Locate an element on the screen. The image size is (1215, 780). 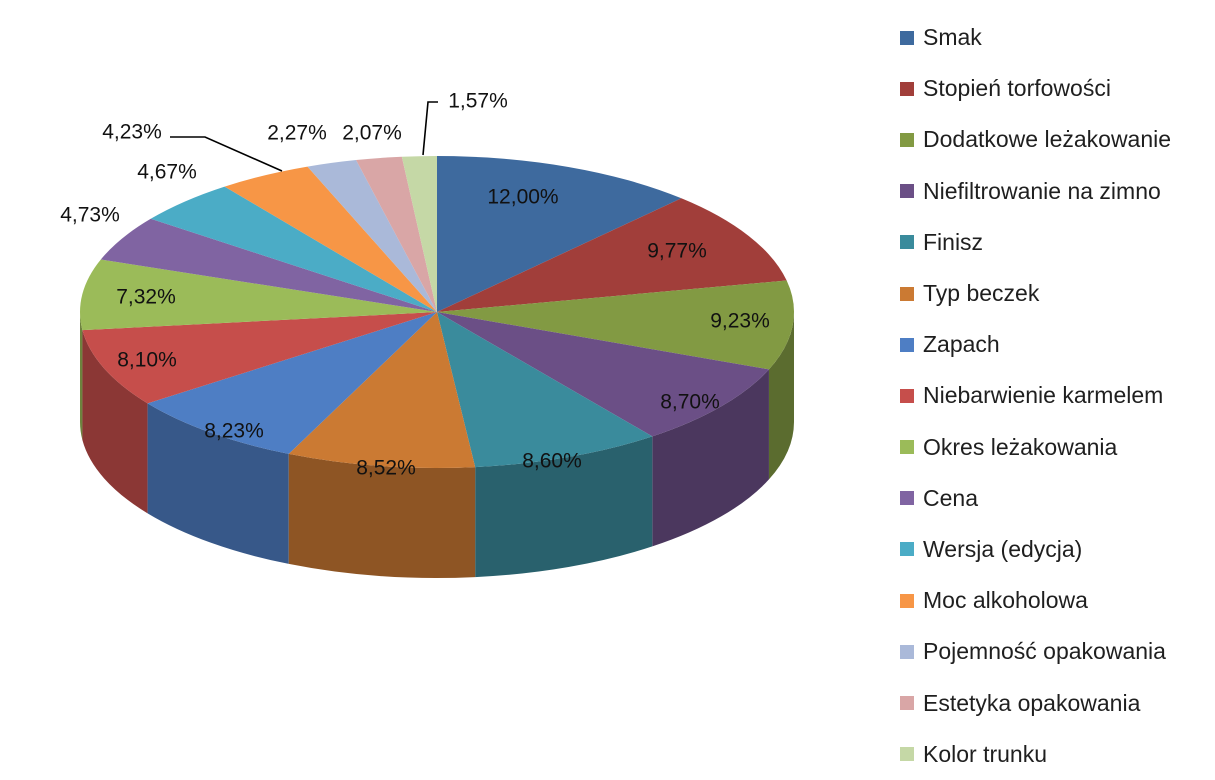
legend-item: Stopień torfowości is located at coordinates (1035, 88).